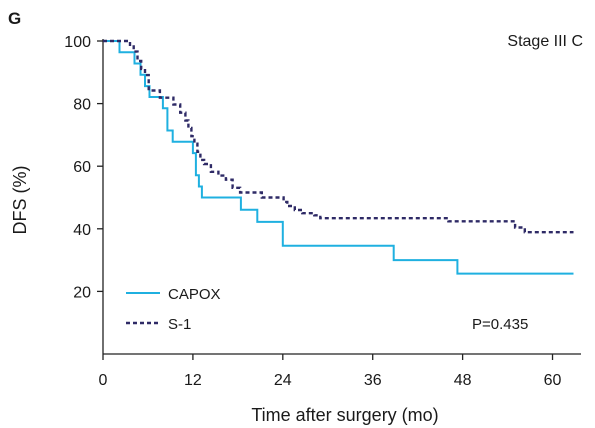  What do you see at coordinates (463, 380) in the screenshot?
I see `x-tick-label: 48` at bounding box center [463, 380].